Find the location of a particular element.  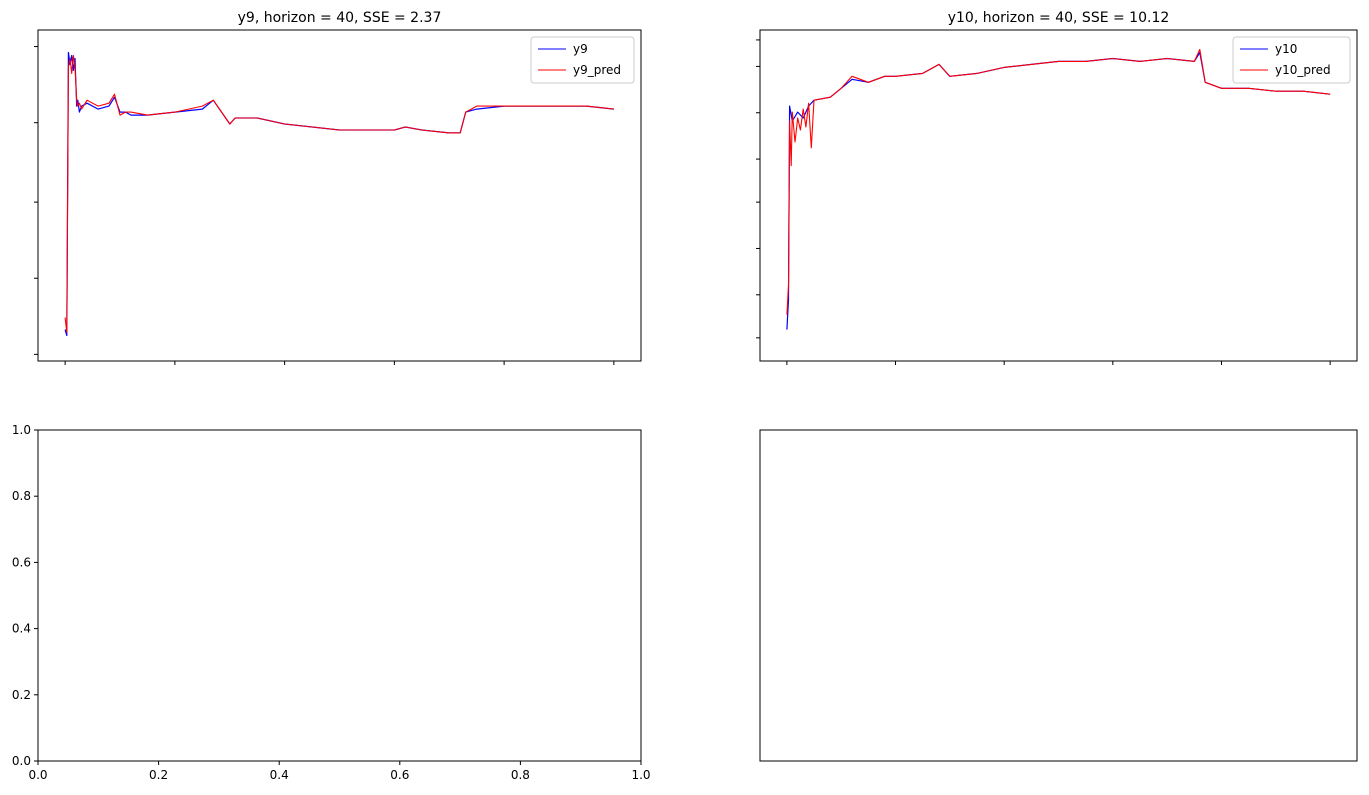

series-line-y10 is located at coordinates (1058, 190).